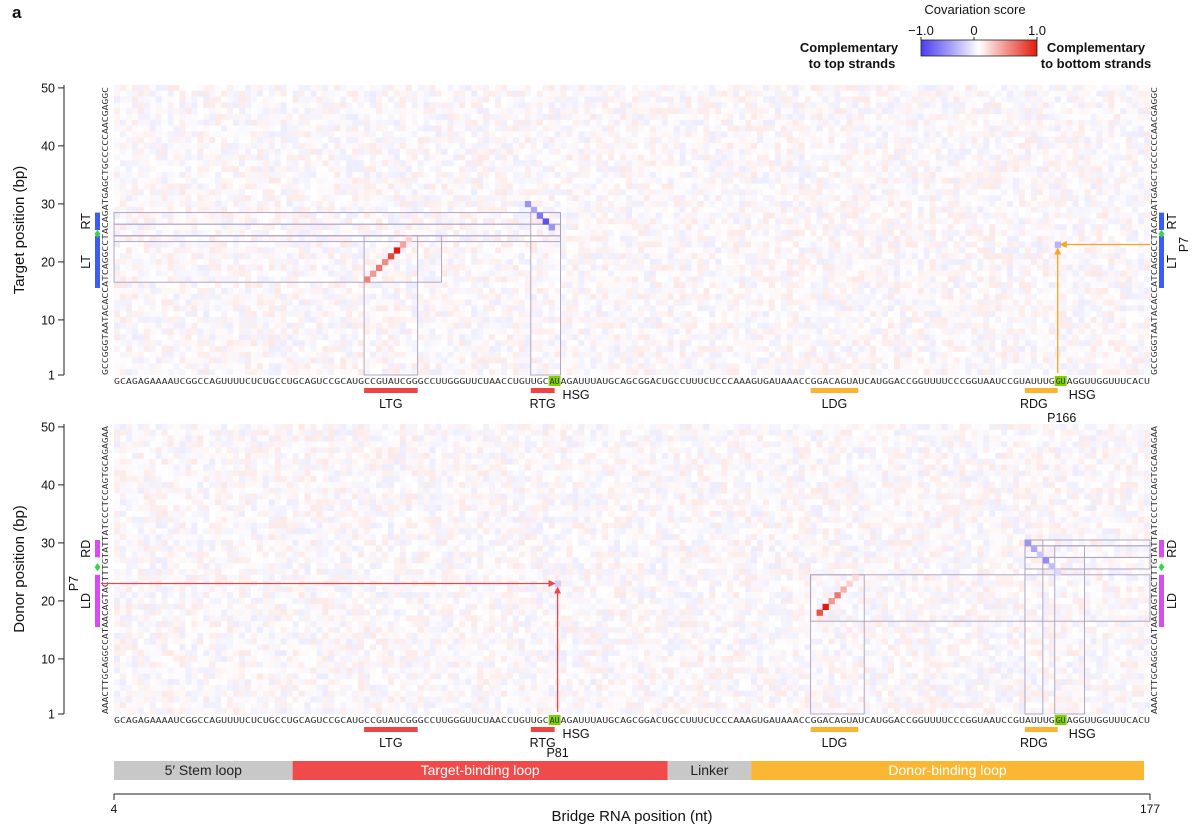 This screenshot has height=827, width=1200. What do you see at coordinates (86, 549) in the screenshot?
I see `left-side-label-upper: RD` at bounding box center [86, 549].